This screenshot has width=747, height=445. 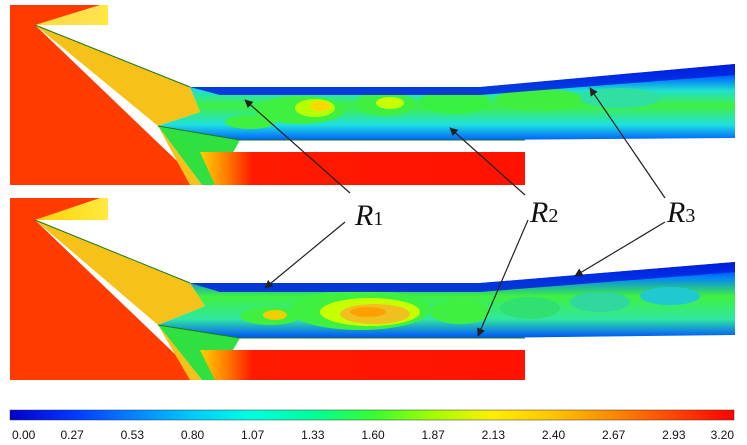 What do you see at coordinates (372, 415) in the screenshot?
I see `colorbar-bar` at bounding box center [372, 415].